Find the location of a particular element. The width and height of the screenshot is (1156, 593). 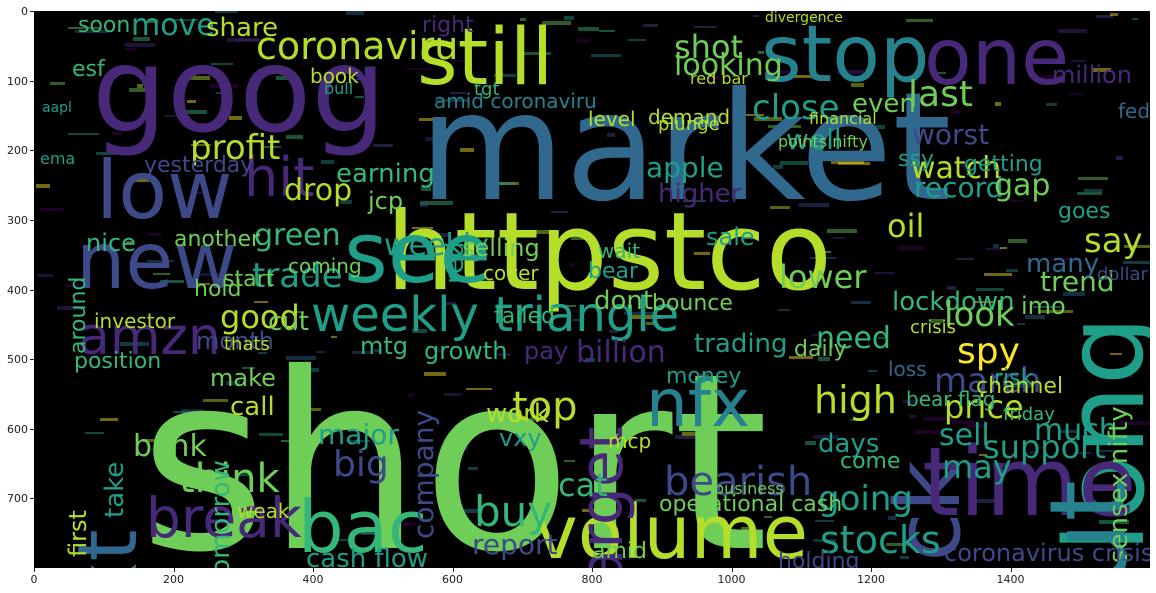

cloud-word: month is located at coordinates (235, 341).